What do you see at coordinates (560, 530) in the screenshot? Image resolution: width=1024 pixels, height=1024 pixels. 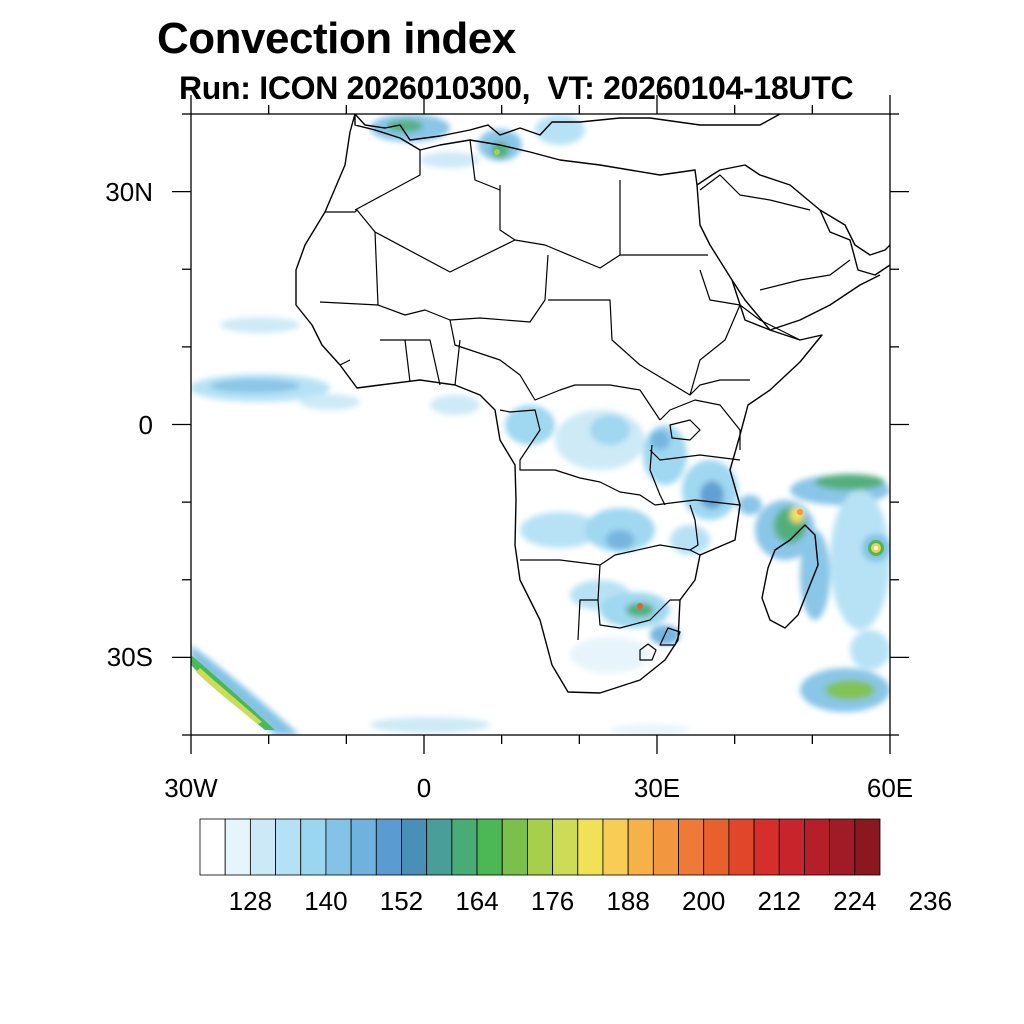 I see `field-angola` at bounding box center [560, 530].